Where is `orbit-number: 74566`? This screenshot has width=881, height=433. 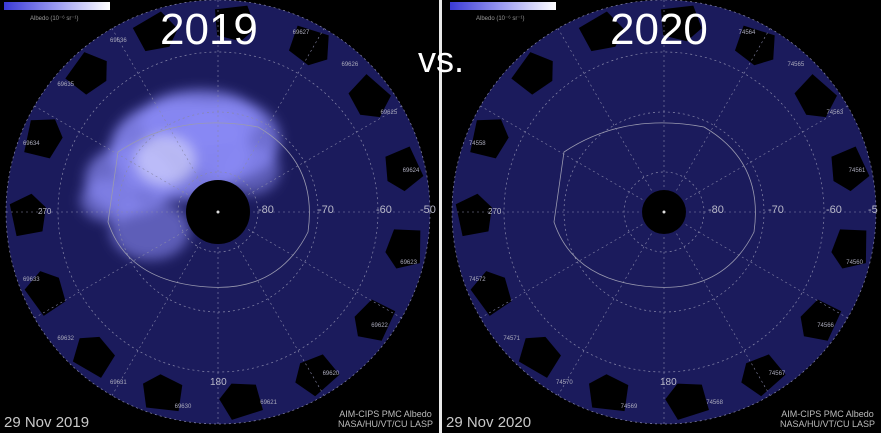 orbit-number: 74566 is located at coordinates (825, 325).